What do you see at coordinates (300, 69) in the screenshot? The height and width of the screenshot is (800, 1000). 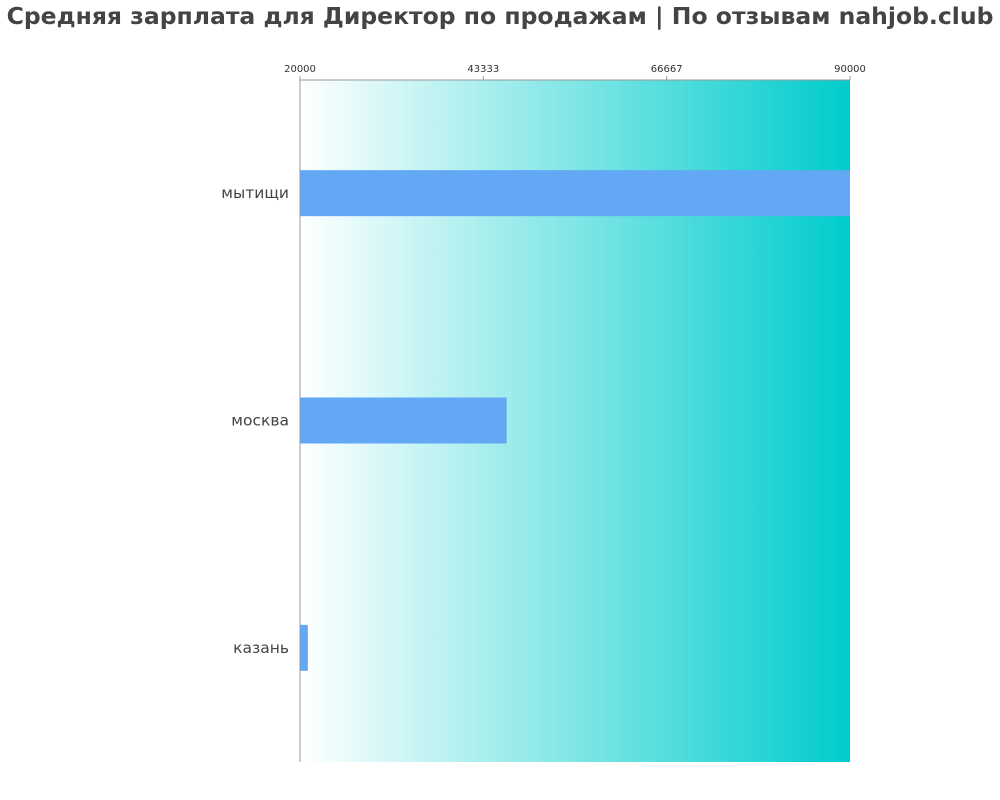 I see `x-tick-label-0: 20000` at bounding box center [300, 69].